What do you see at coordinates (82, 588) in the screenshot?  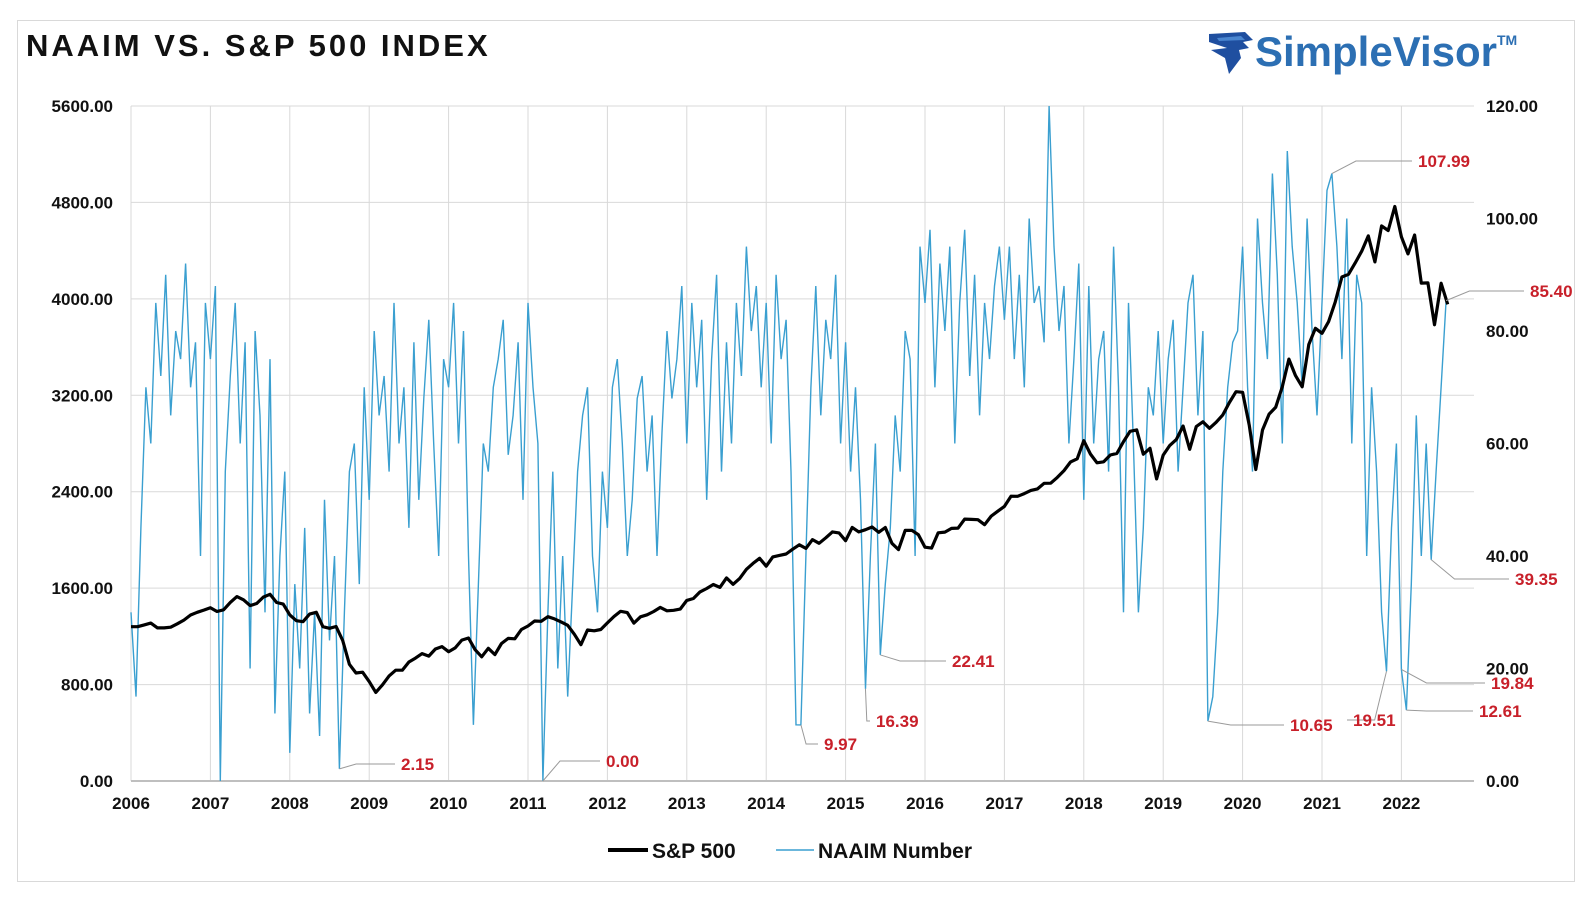 I see `y-left-tick-label: 1600.00` at bounding box center [82, 588].